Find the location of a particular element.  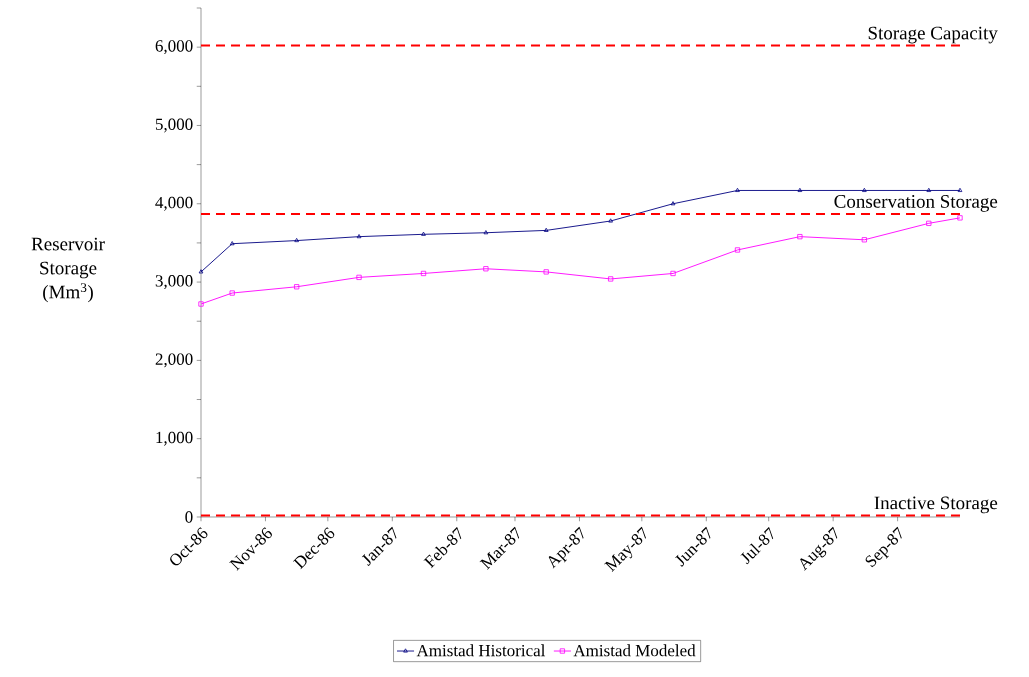

legend-label: Amistad Historical is located at coordinates (481, 650).